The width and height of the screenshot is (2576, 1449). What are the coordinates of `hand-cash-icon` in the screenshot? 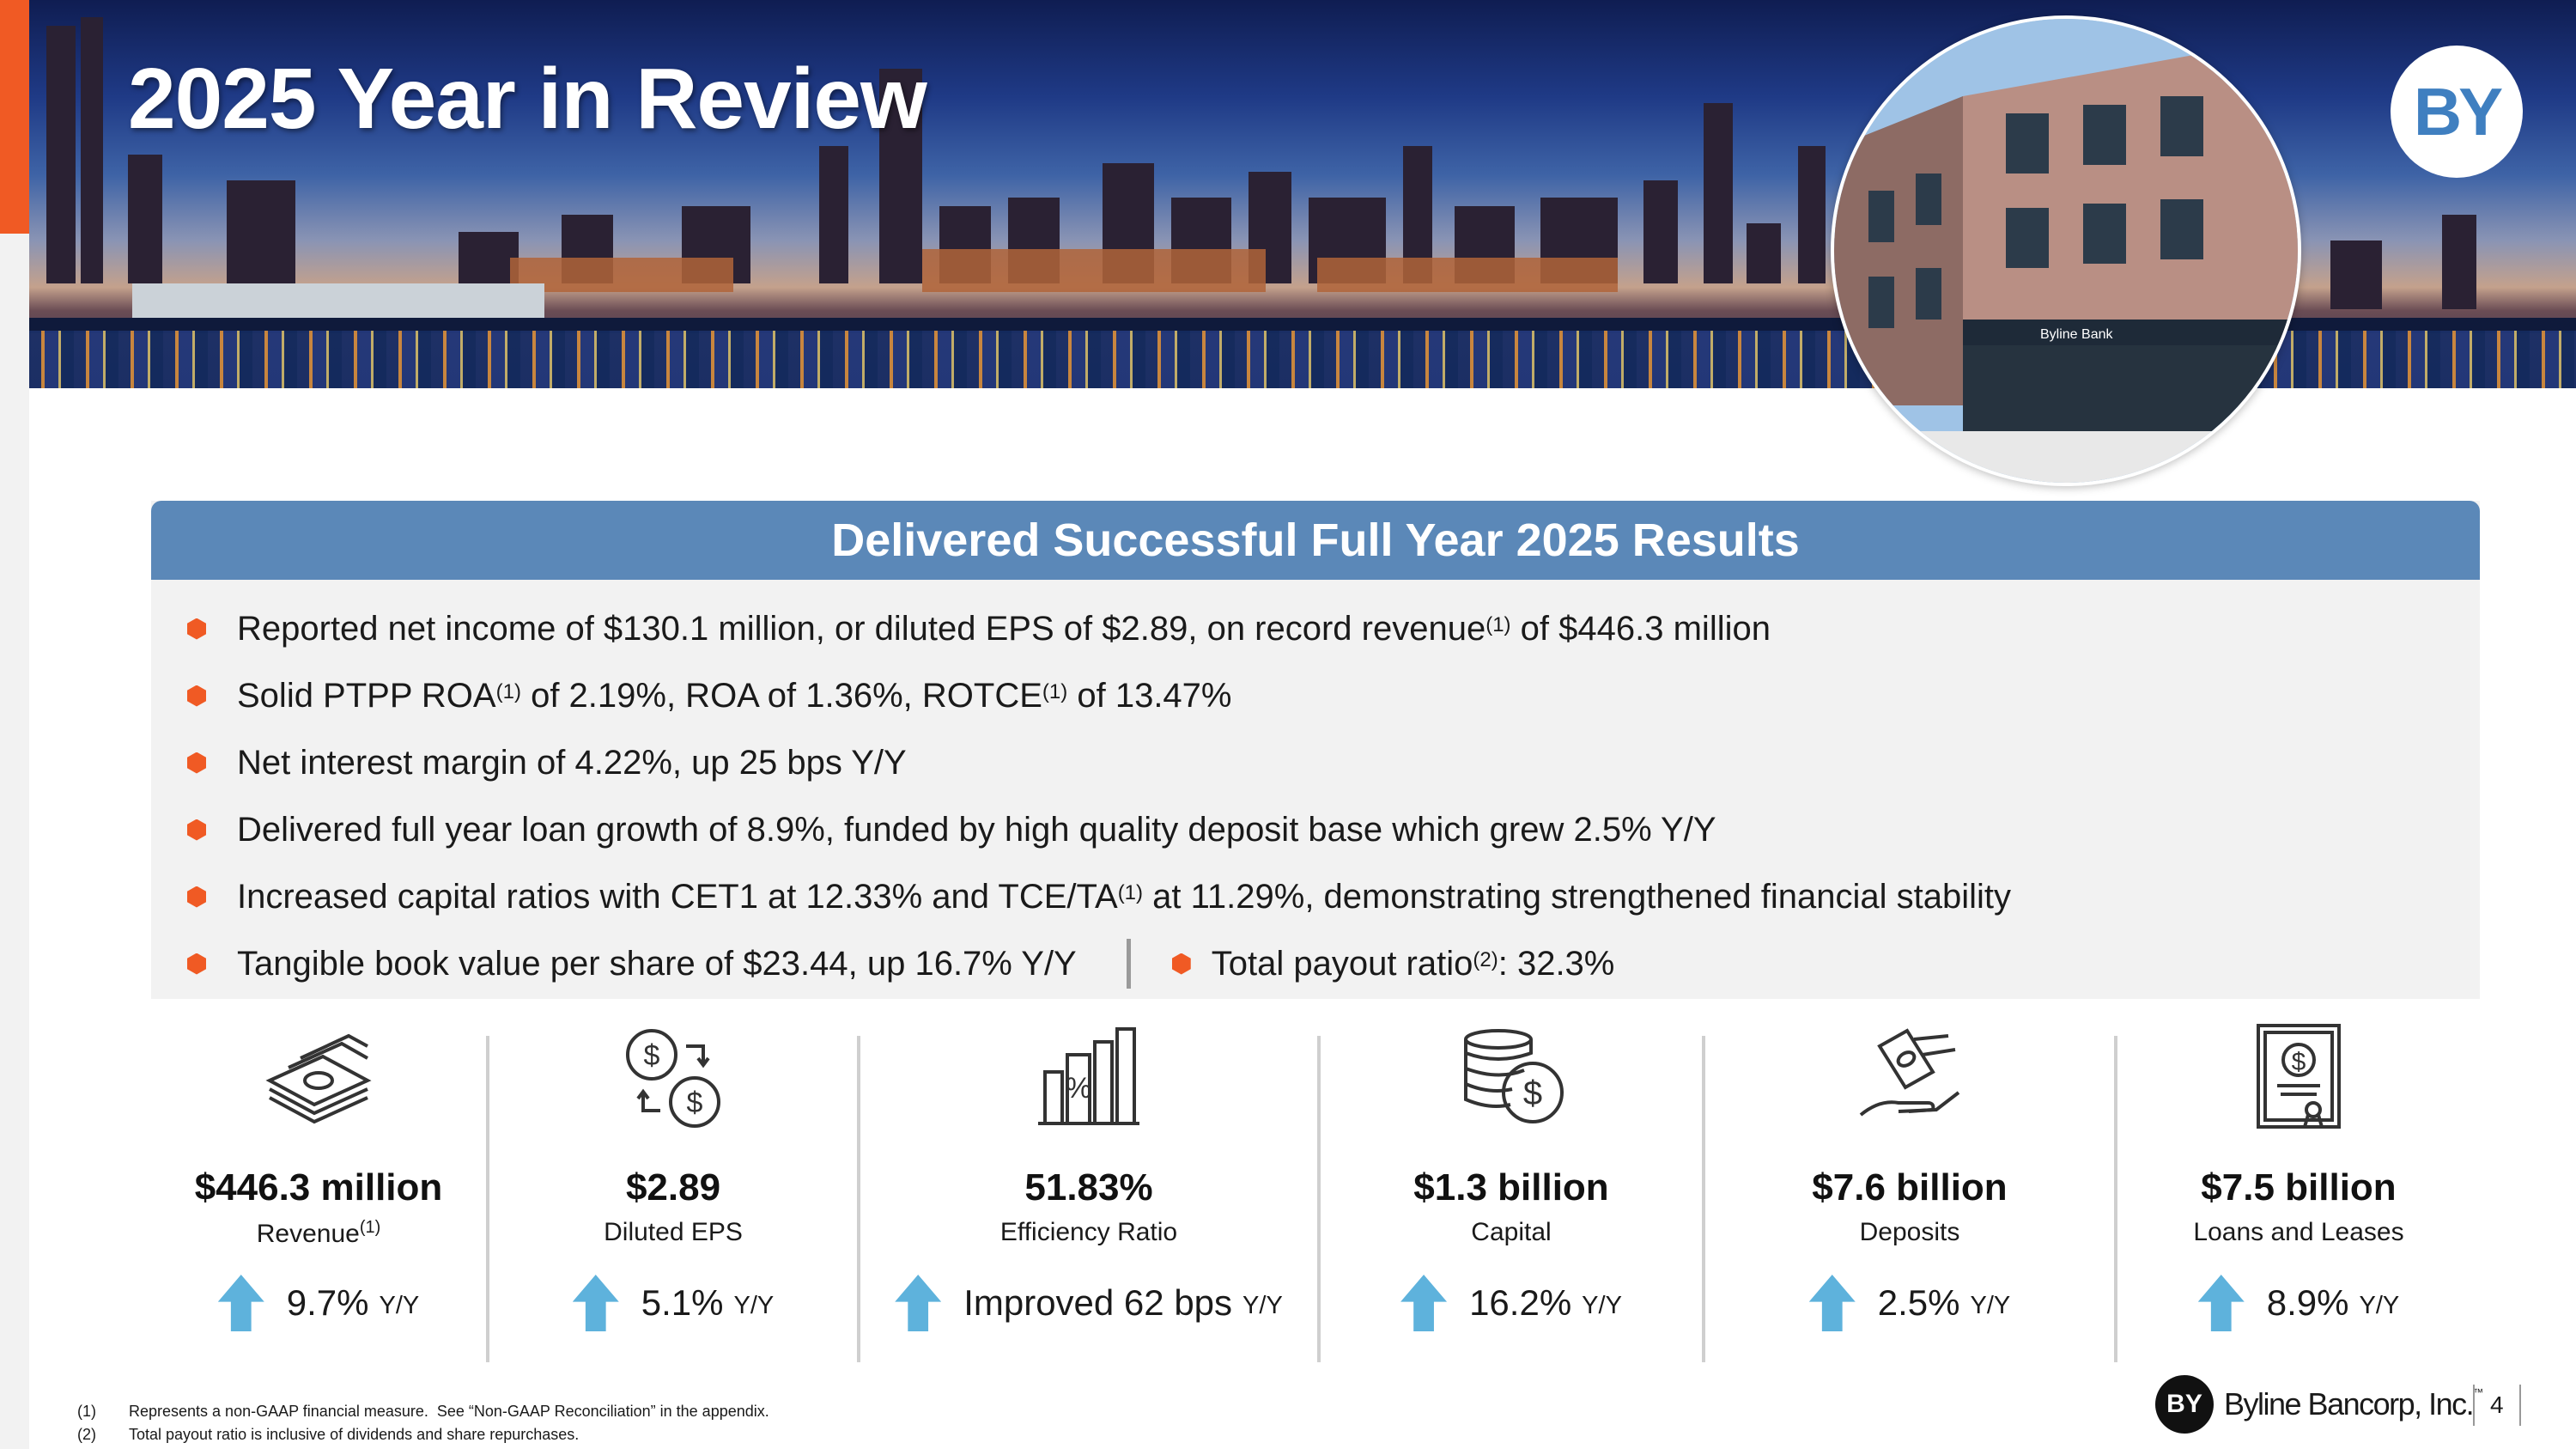 It's located at (1909, 1072).